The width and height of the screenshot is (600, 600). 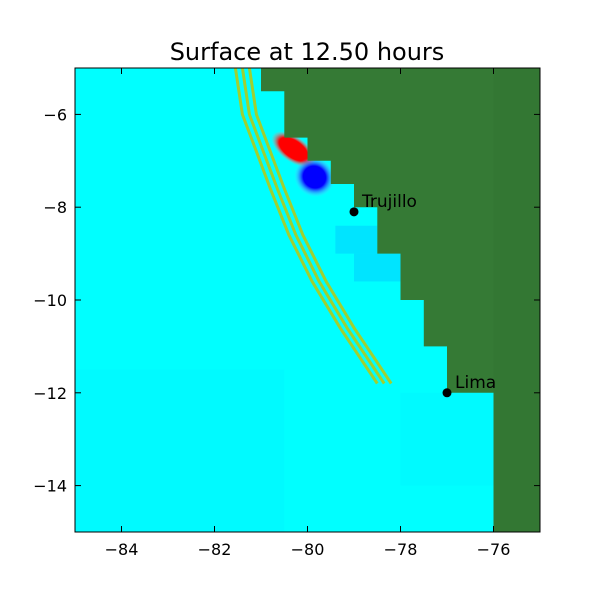 I want to click on x-tick-label: −80, so click(x=308, y=549).